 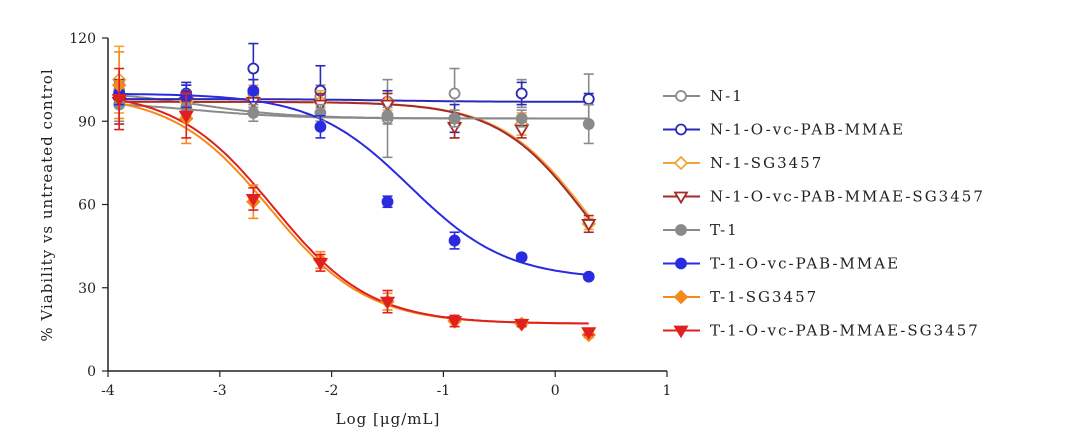 I want to click on legend-label: T-1-O-vc-PAB-MMAE, so click(x=805, y=264).